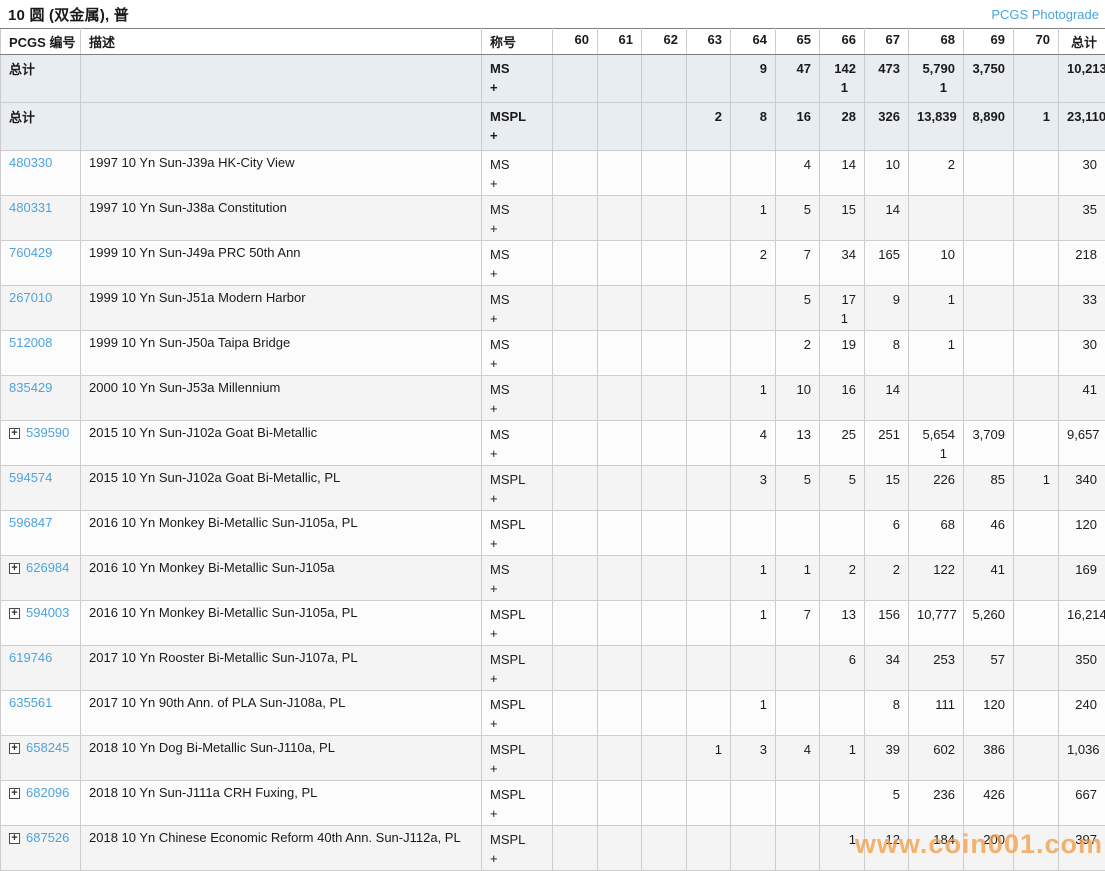  What do you see at coordinates (1082, 704) in the screenshot?
I see `row-total: 240` at bounding box center [1082, 704].